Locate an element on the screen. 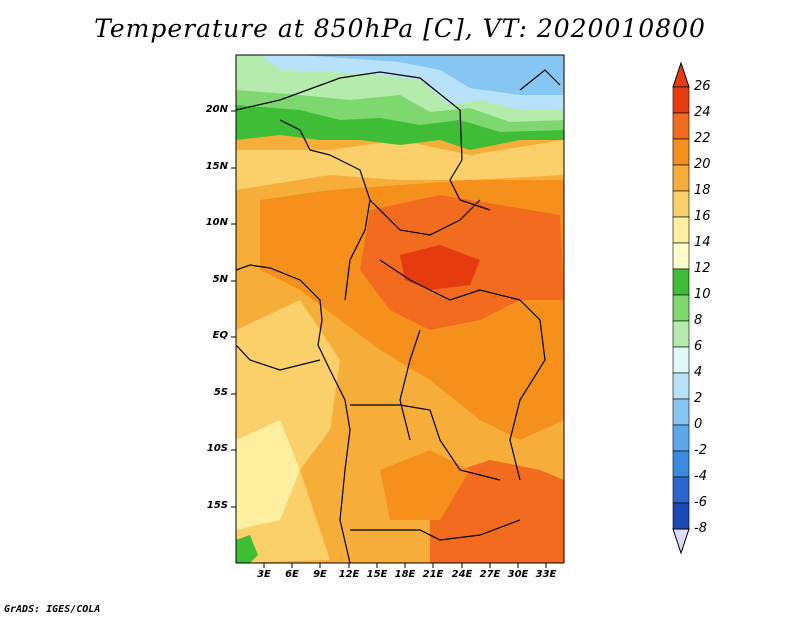  y-ticks is located at coordinates (233, 309).